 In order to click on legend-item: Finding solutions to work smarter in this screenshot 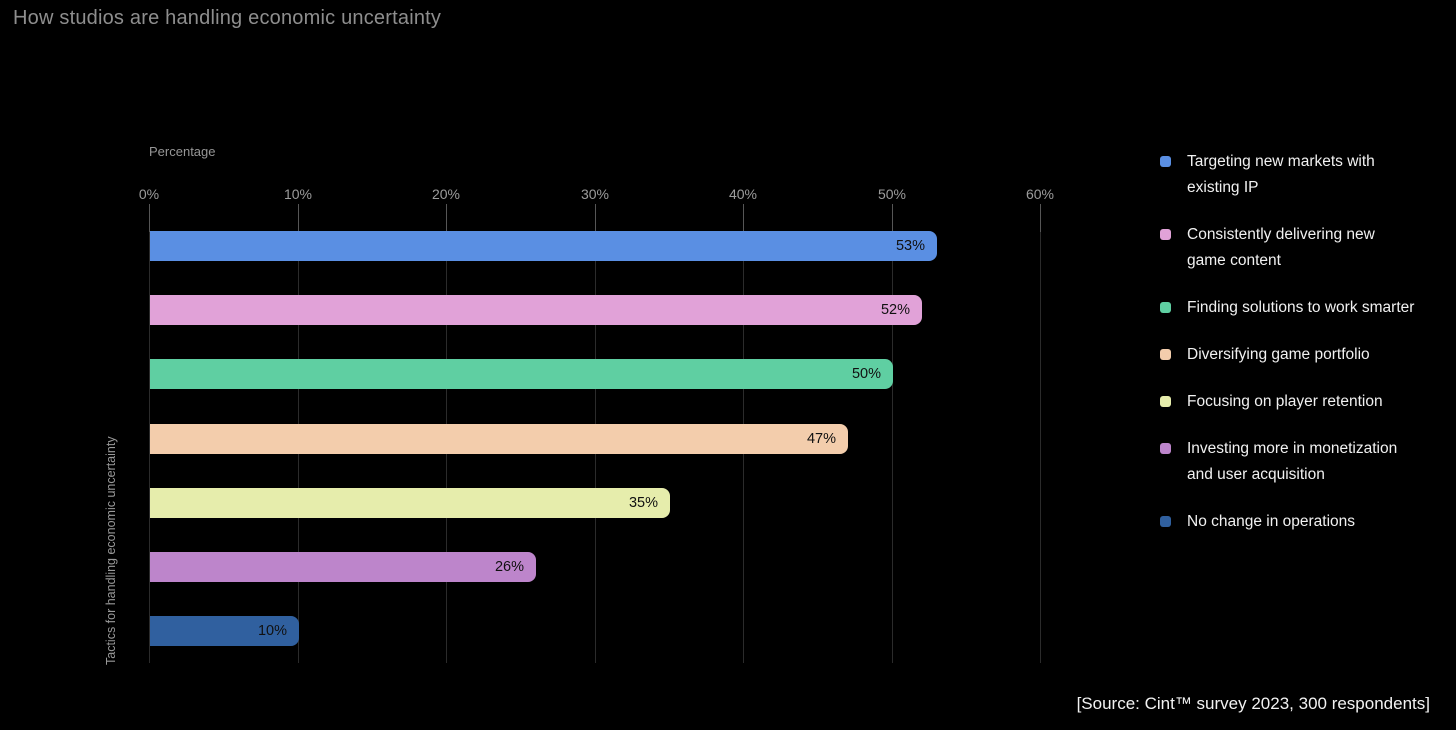, I will do `click(1288, 308)`.